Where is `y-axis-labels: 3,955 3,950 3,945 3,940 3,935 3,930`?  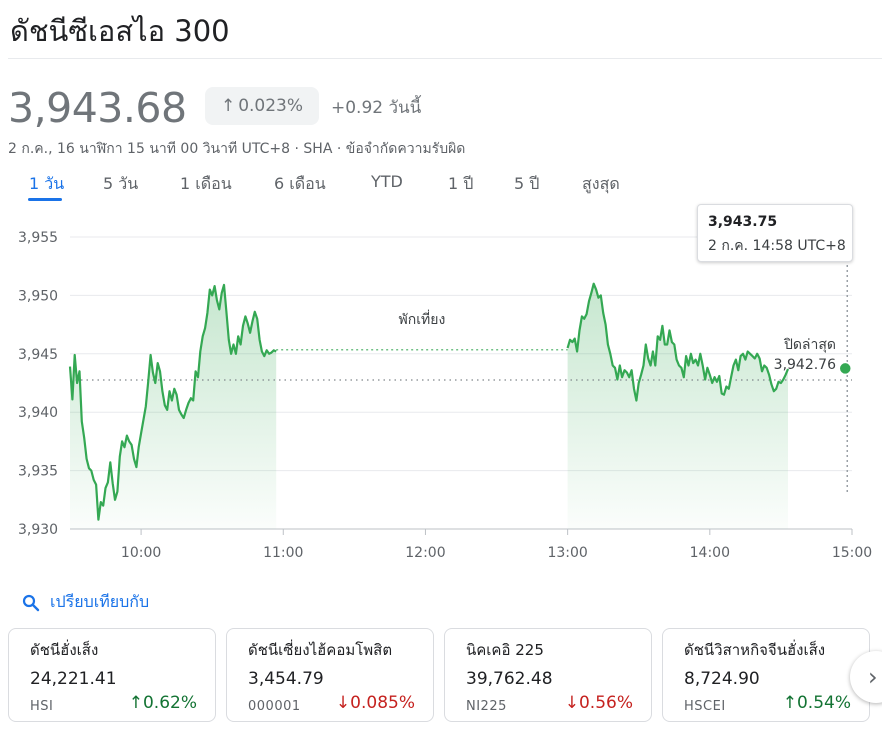
y-axis-labels: 3,955 3,950 3,945 3,940 3,935 3,930 is located at coordinates (38, 384).